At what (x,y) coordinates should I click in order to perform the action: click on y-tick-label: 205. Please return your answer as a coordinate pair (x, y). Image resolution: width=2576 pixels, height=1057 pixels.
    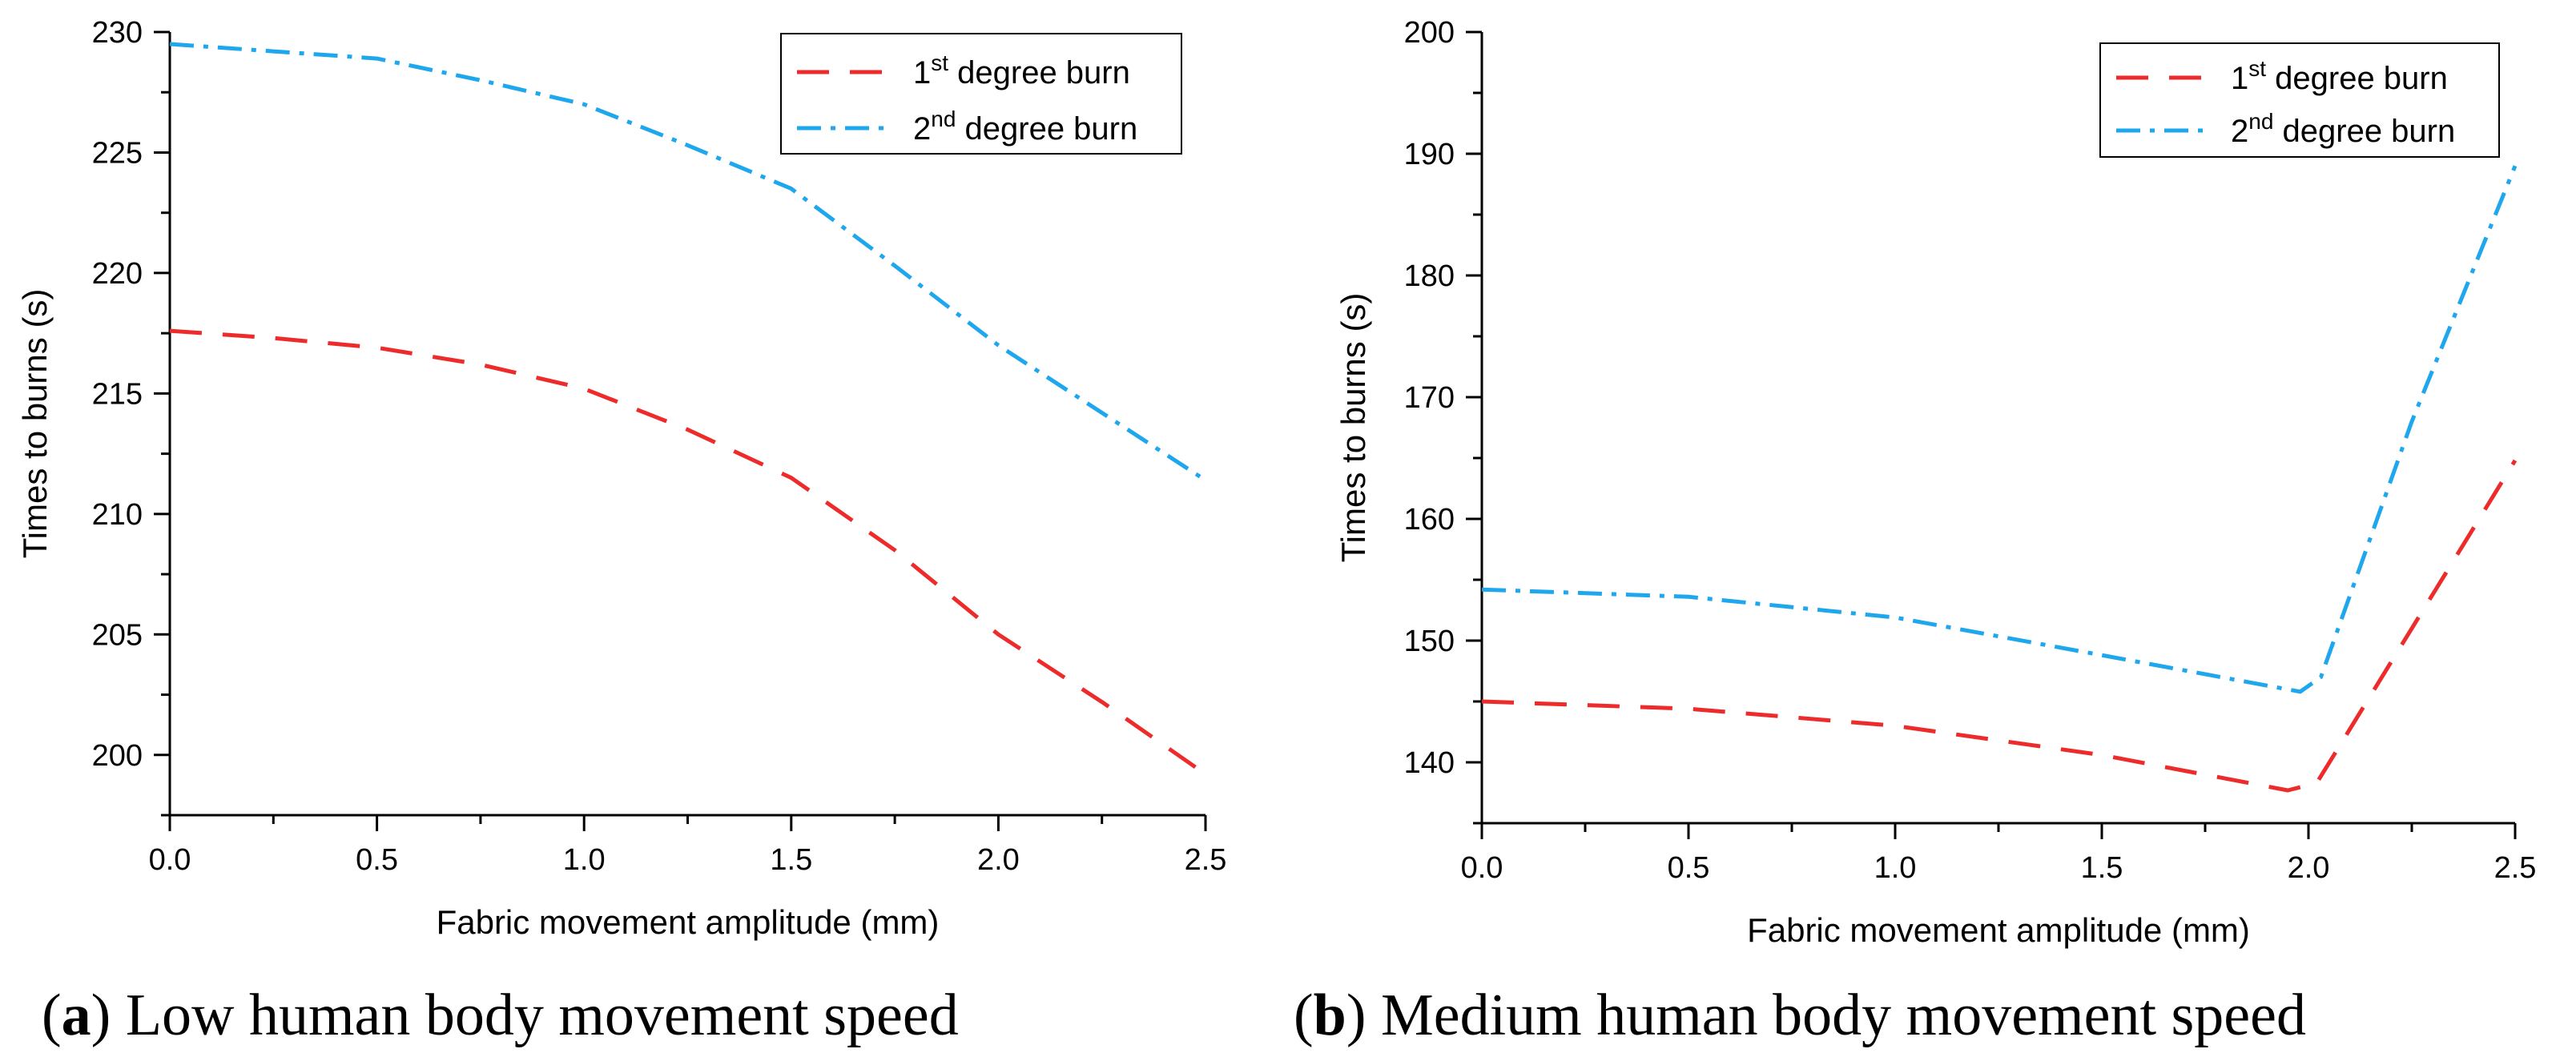
    Looking at the image, I should click on (118, 635).